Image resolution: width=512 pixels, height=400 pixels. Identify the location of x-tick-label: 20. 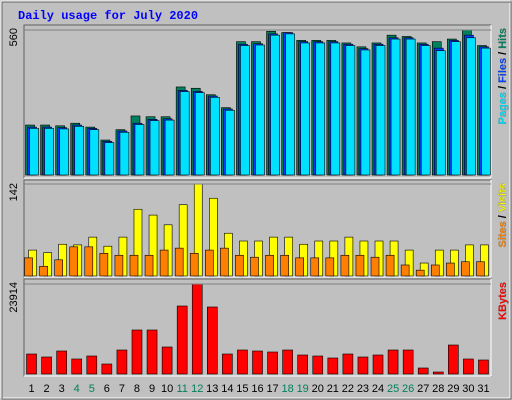
(318, 389).